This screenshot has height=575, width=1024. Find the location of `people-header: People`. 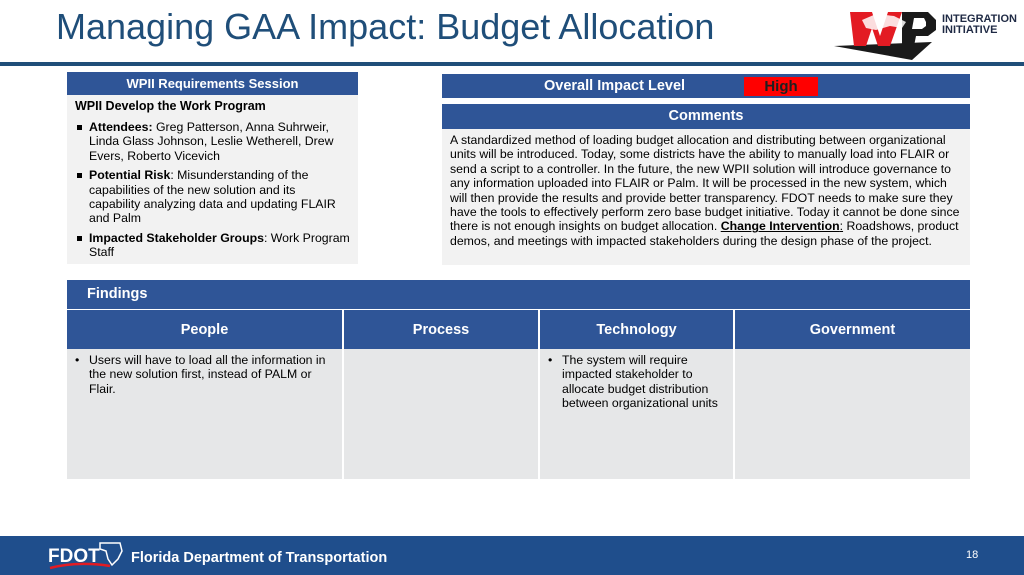

people-header: People is located at coordinates (204, 329).